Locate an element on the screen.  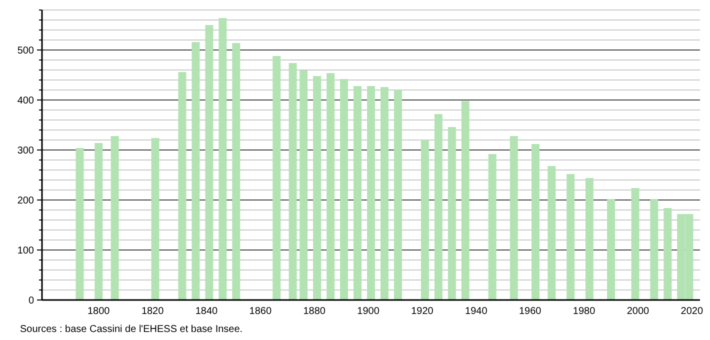
x-tick-label: 1960 is located at coordinates (530, 311).